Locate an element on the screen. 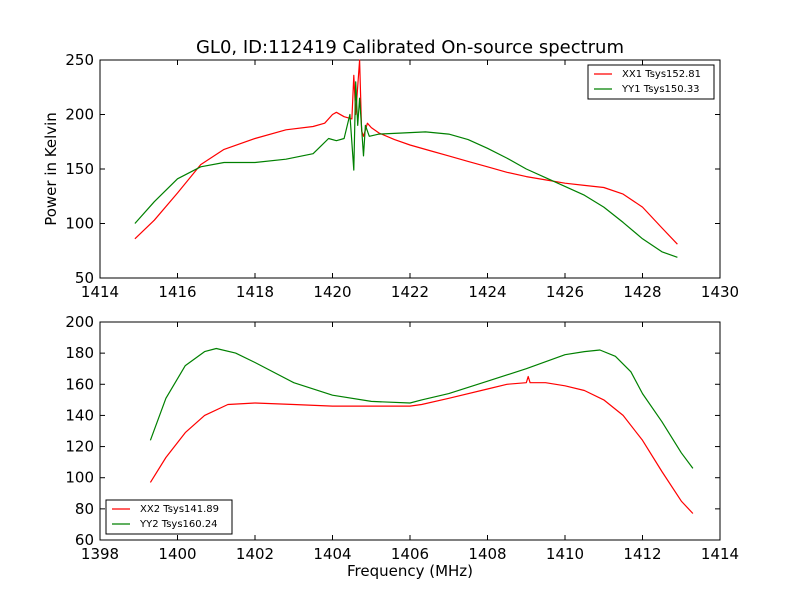  bottom-x-tick-label: 1400 is located at coordinates (177, 554).